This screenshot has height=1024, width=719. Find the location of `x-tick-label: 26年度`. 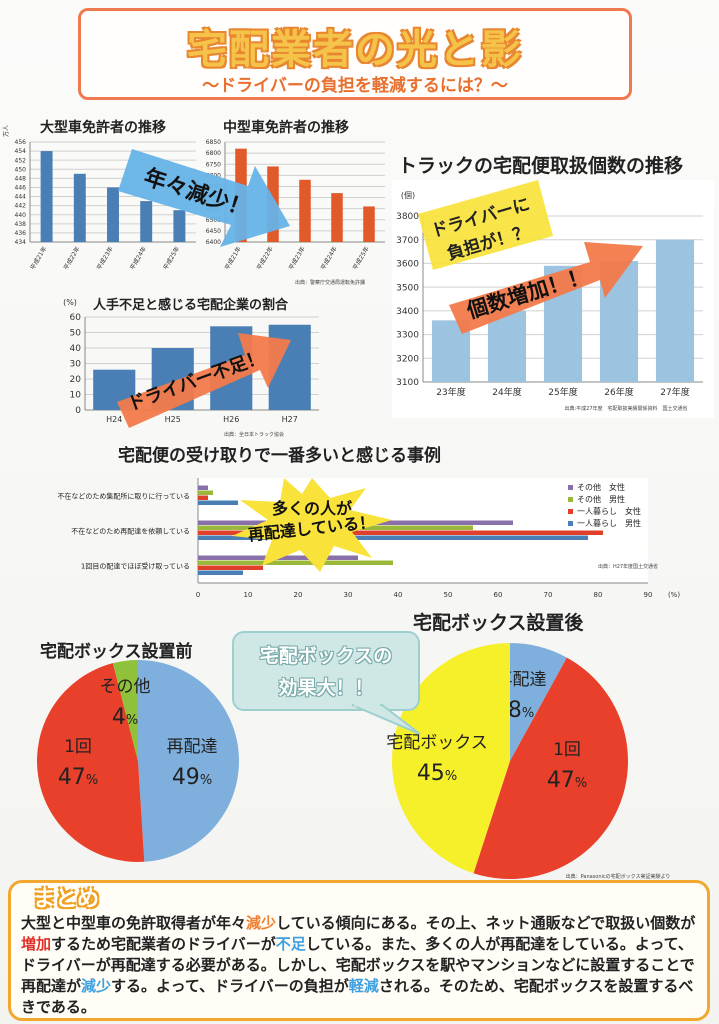

x-tick-label: 26年度 is located at coordinates (618, 392).